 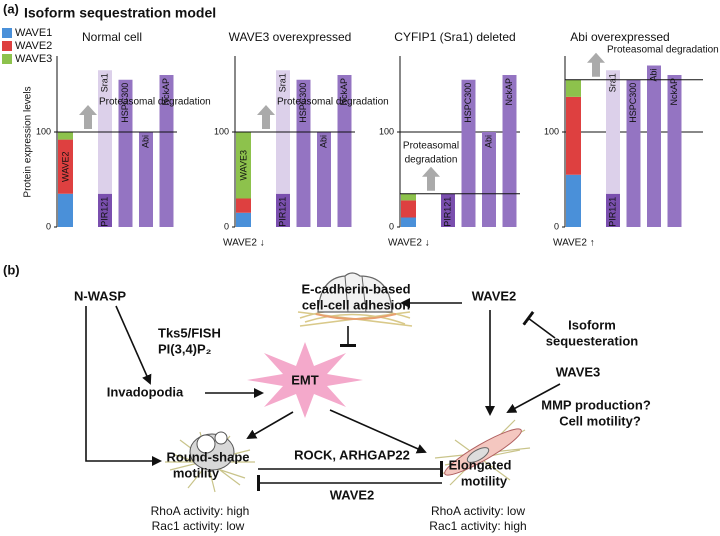 I want to click on elongated-cell-illustration, so click(x=482, y=452).